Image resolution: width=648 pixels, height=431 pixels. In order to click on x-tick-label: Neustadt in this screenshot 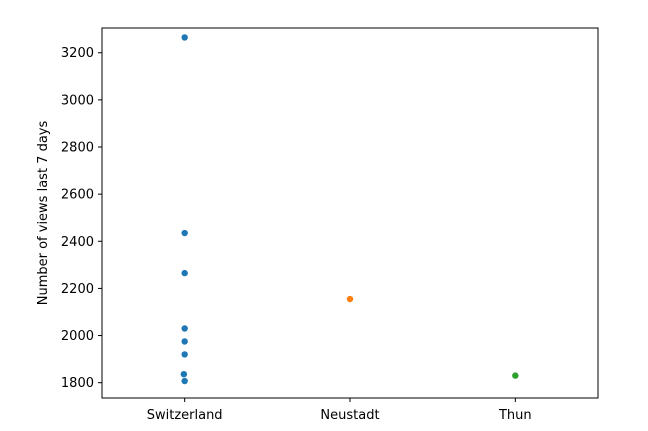, I will do `click(349, 415)`.